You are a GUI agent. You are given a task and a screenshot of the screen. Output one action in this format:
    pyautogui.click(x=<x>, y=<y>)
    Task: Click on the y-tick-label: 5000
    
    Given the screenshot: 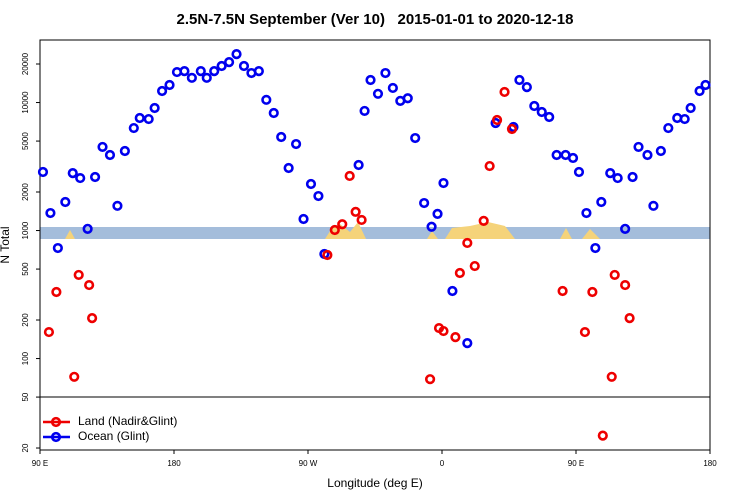 What is the action you would take?
    pyautogui.click(x=25, y=141)
    